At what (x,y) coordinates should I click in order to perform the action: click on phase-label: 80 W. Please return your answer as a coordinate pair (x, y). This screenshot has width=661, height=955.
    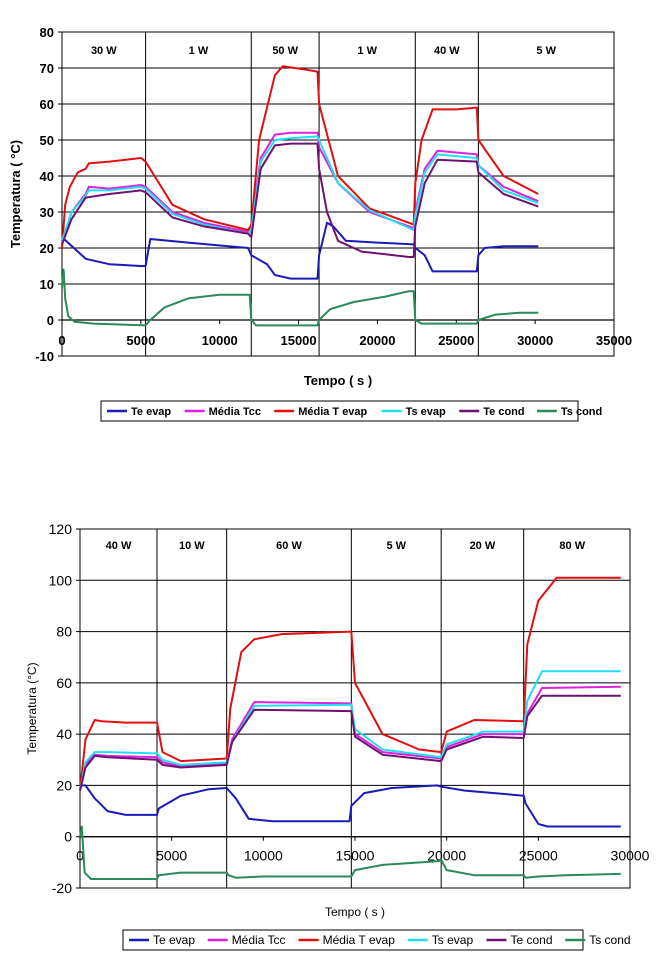
    Looking at the image, I should click on (572, 546).